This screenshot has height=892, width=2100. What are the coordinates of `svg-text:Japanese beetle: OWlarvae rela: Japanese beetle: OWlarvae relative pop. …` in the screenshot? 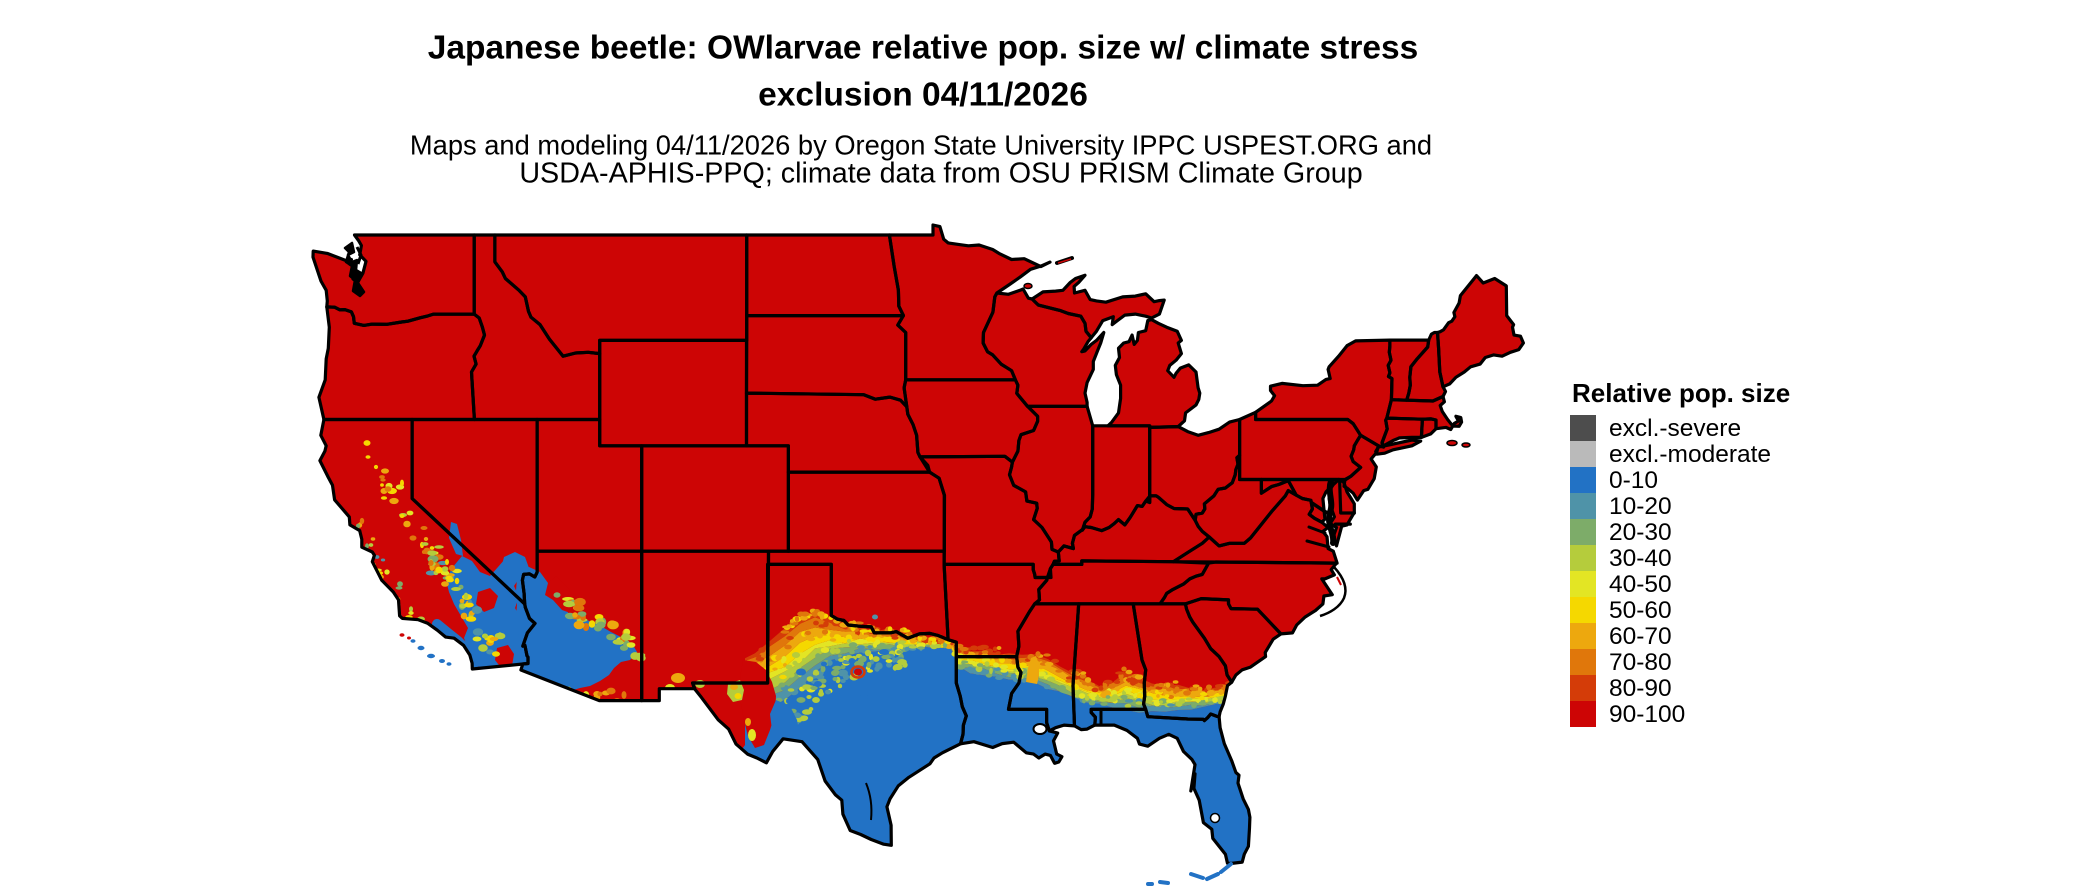 It's located at (923, 48).